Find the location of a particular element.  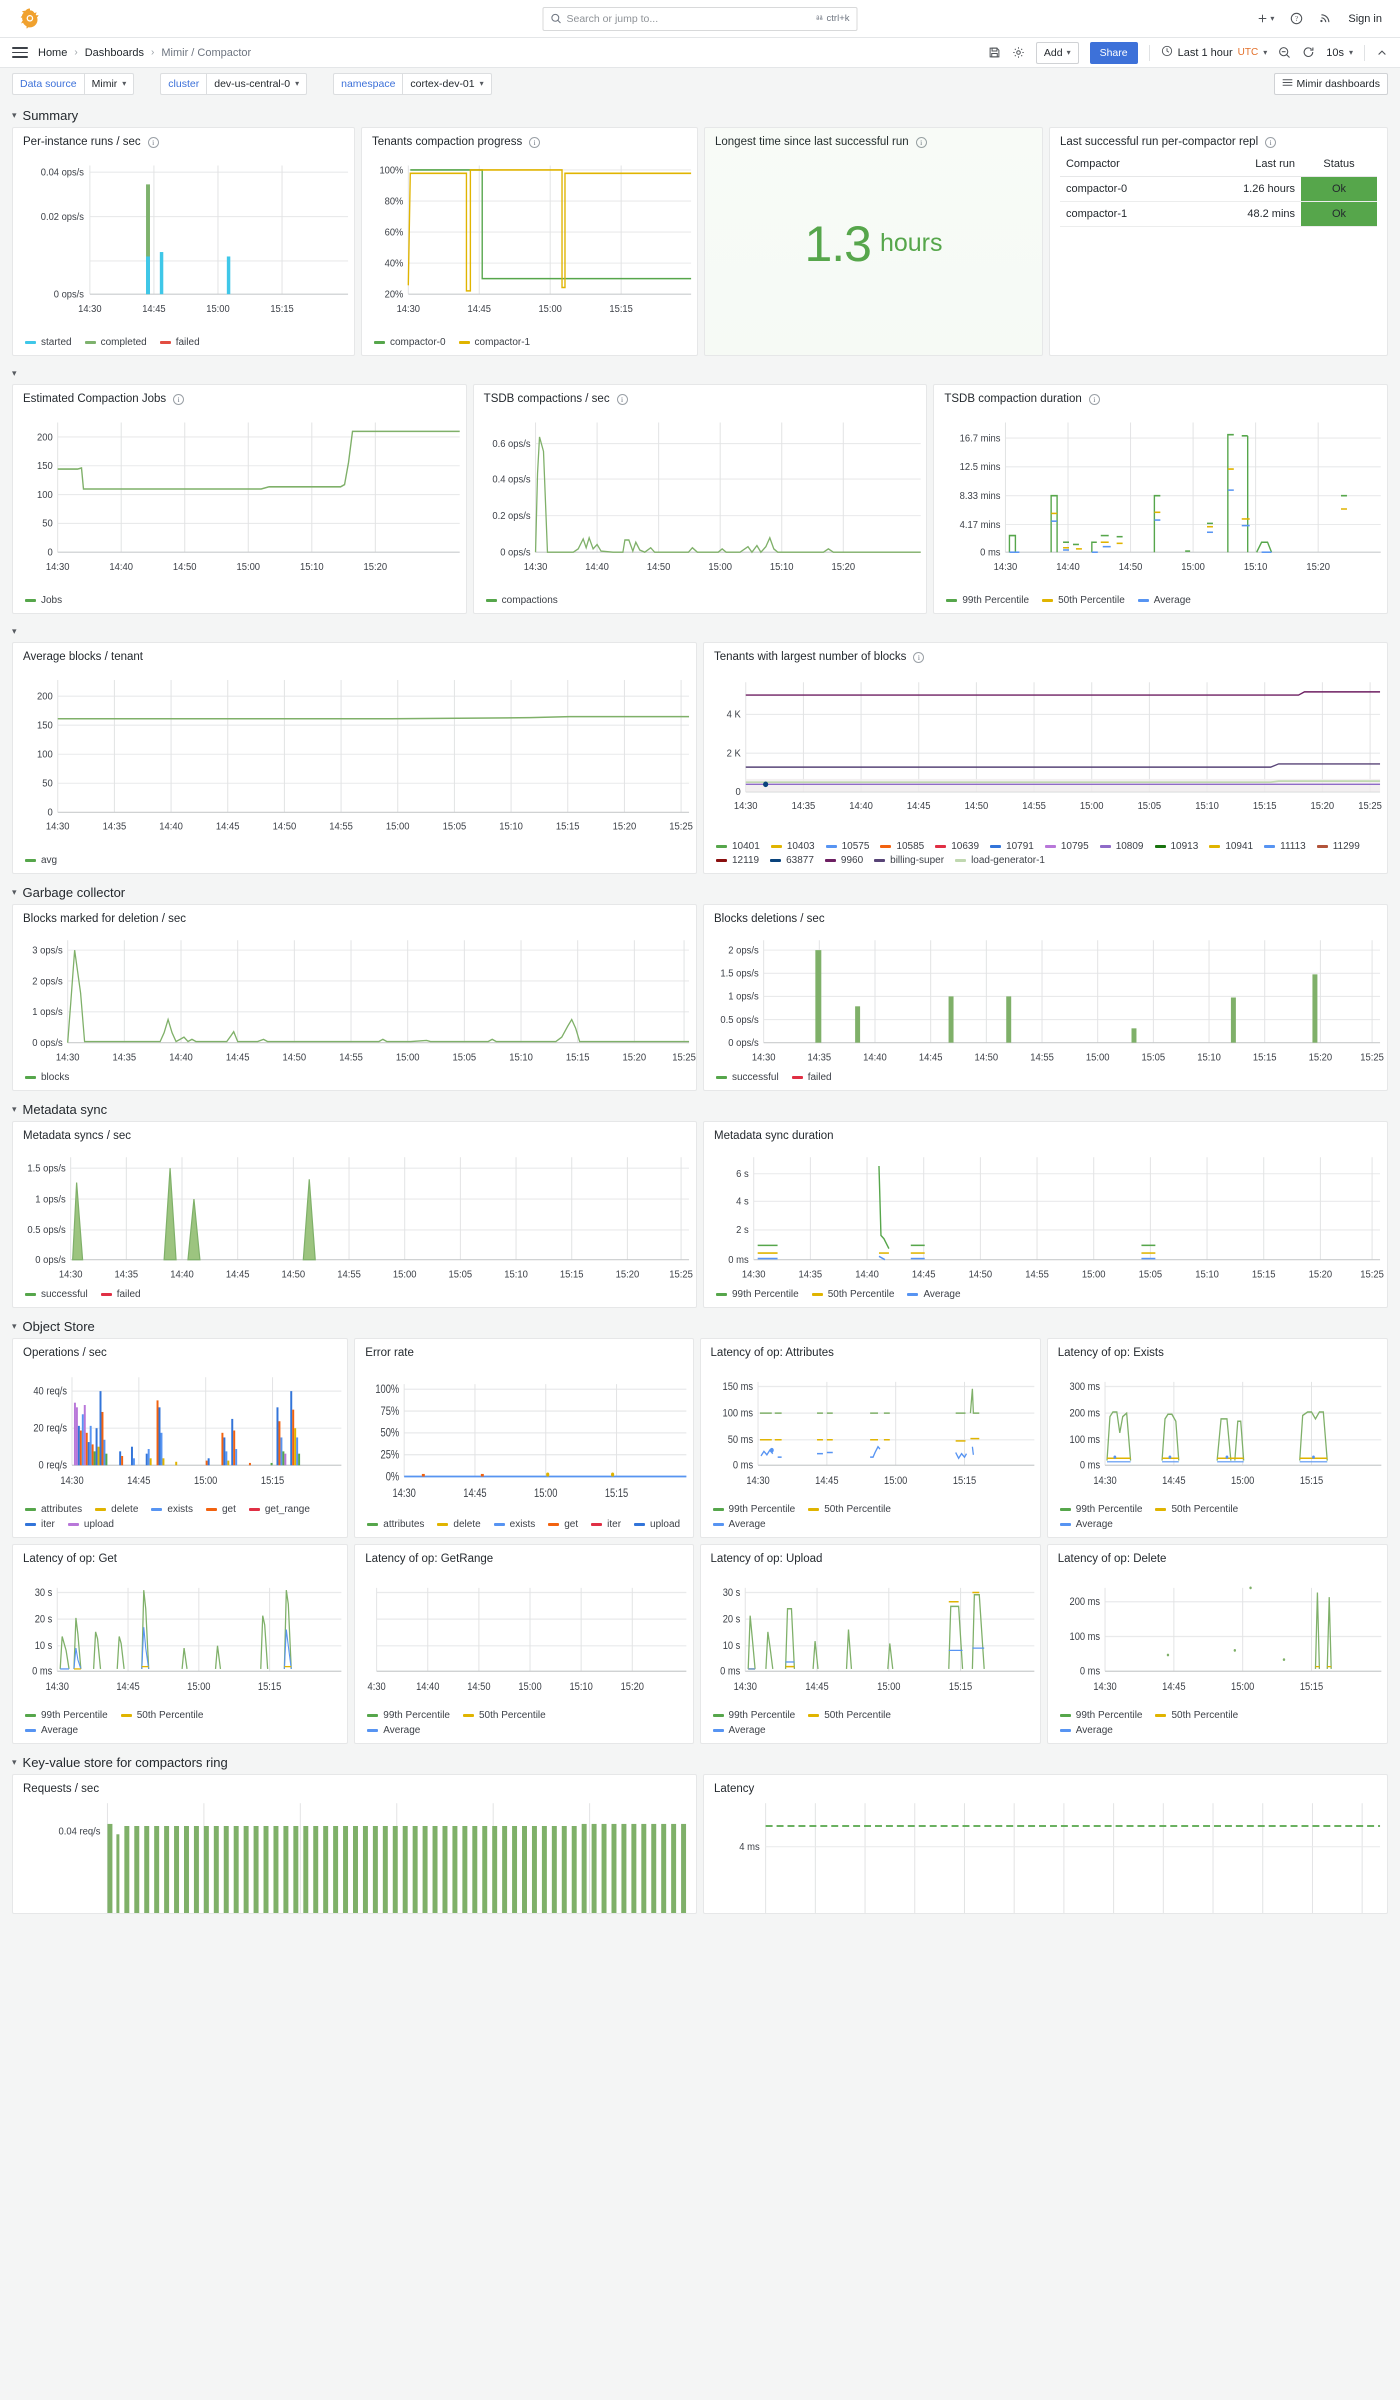

share-button: Share is located at coordinates (1113, 52).